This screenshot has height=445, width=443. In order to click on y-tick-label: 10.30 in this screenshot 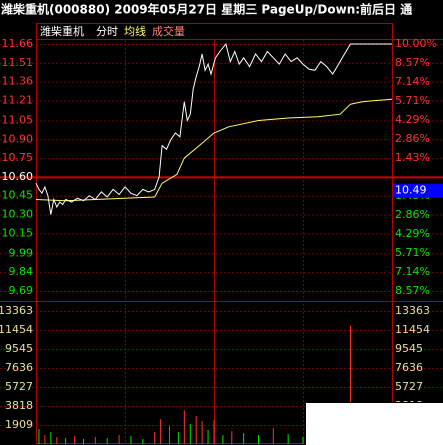, I will do `click(18, 214)`.